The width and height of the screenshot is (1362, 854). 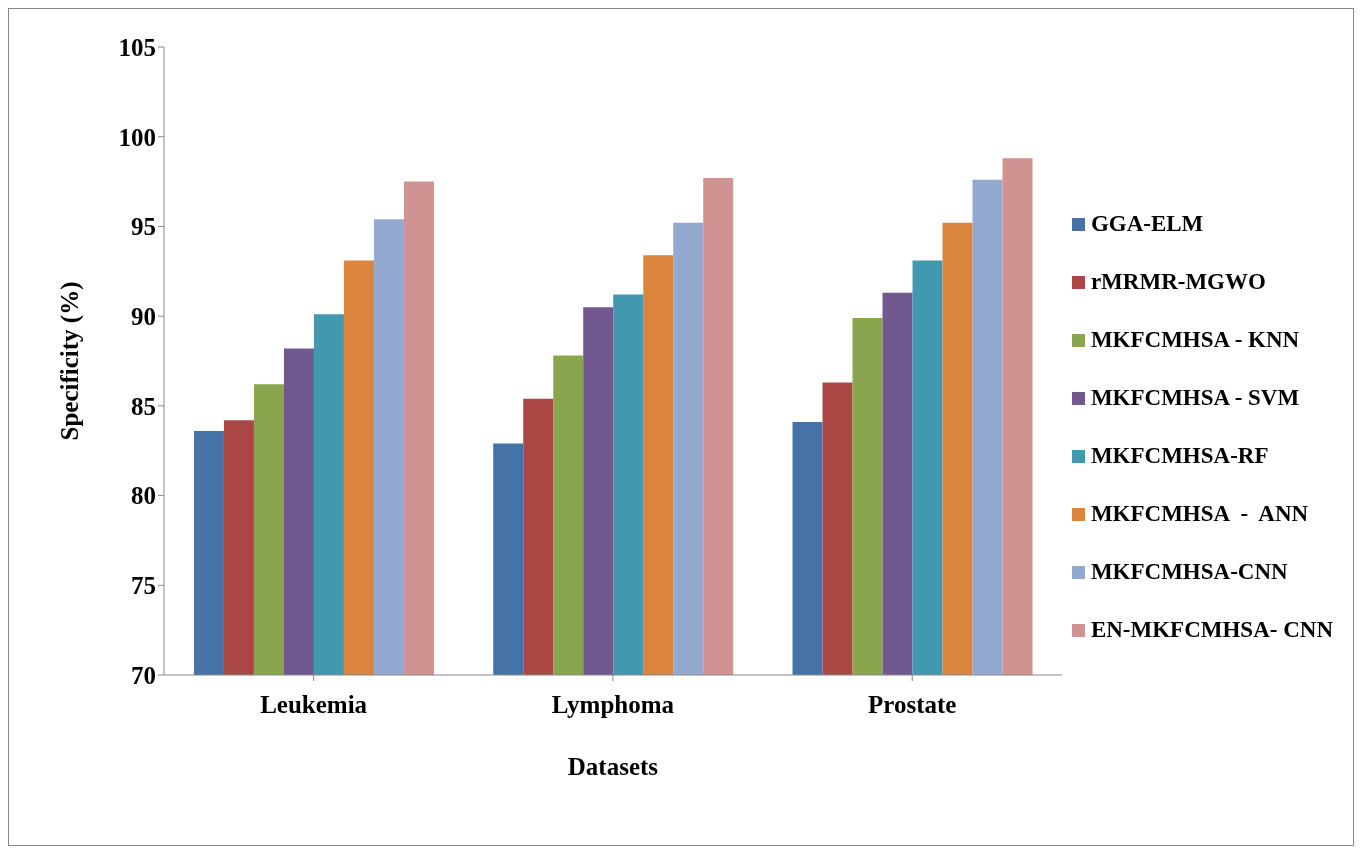 I want to click on y-tick-label: 80, so click(x=143, y=496).